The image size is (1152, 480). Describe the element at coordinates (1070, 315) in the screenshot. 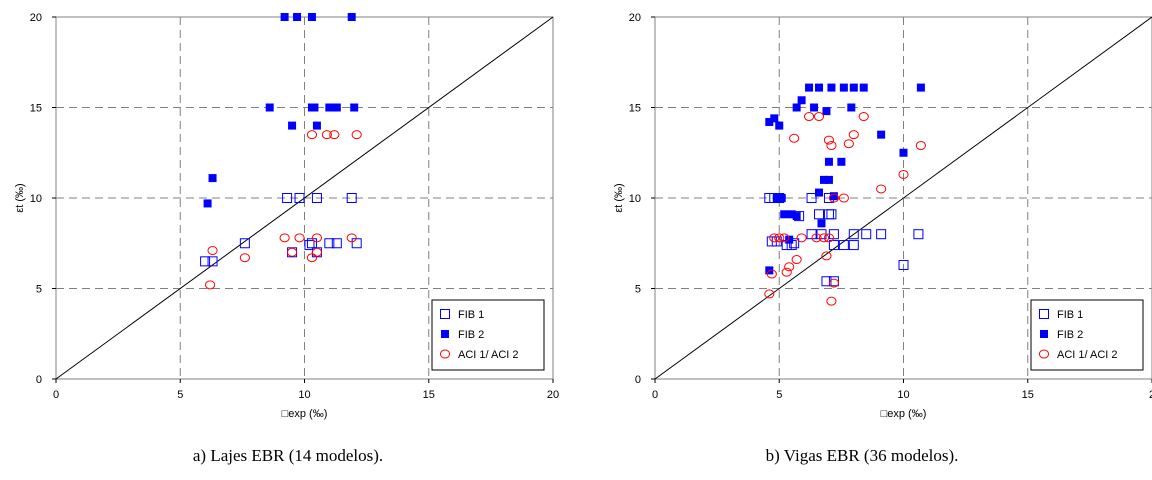

I see `legend-label: FIB 1` at that location.